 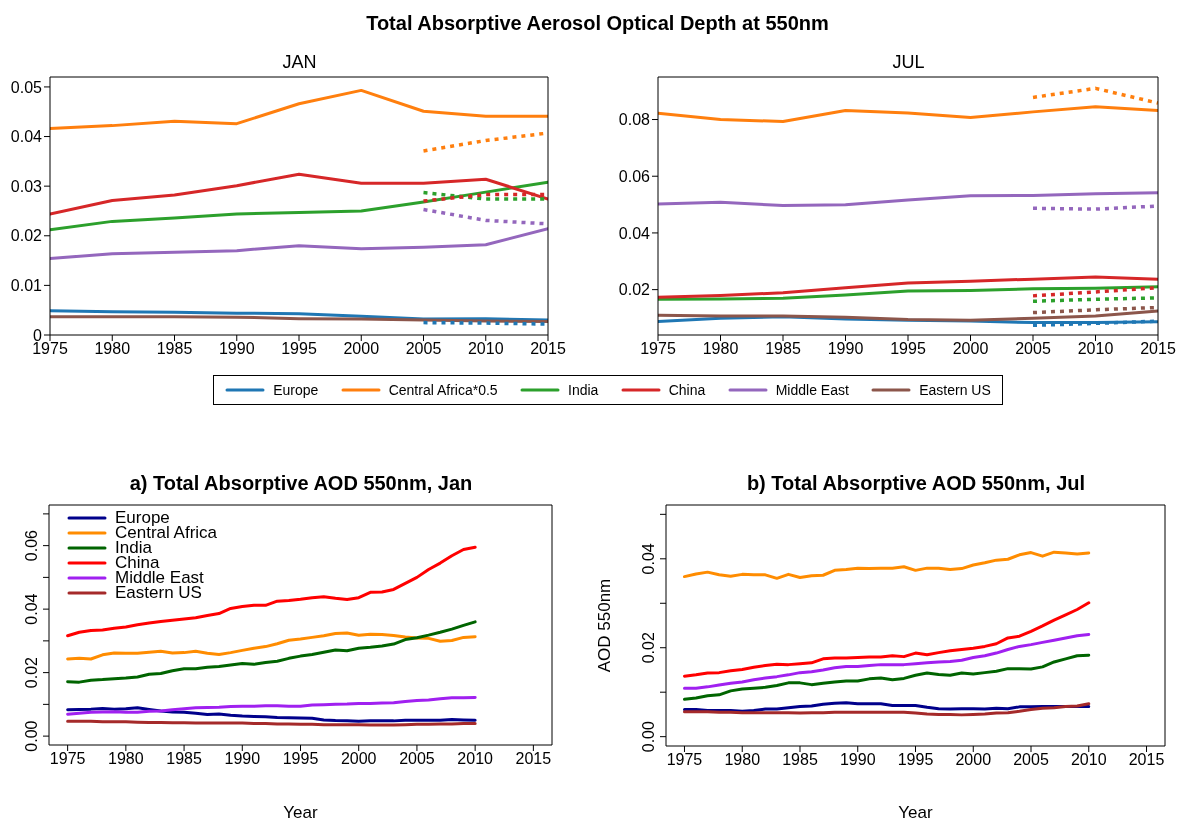 What do you see at coordinates (955, 390) in the screenshot?
I see `legend-label: Eastern US` at bounding box center [955, 390].